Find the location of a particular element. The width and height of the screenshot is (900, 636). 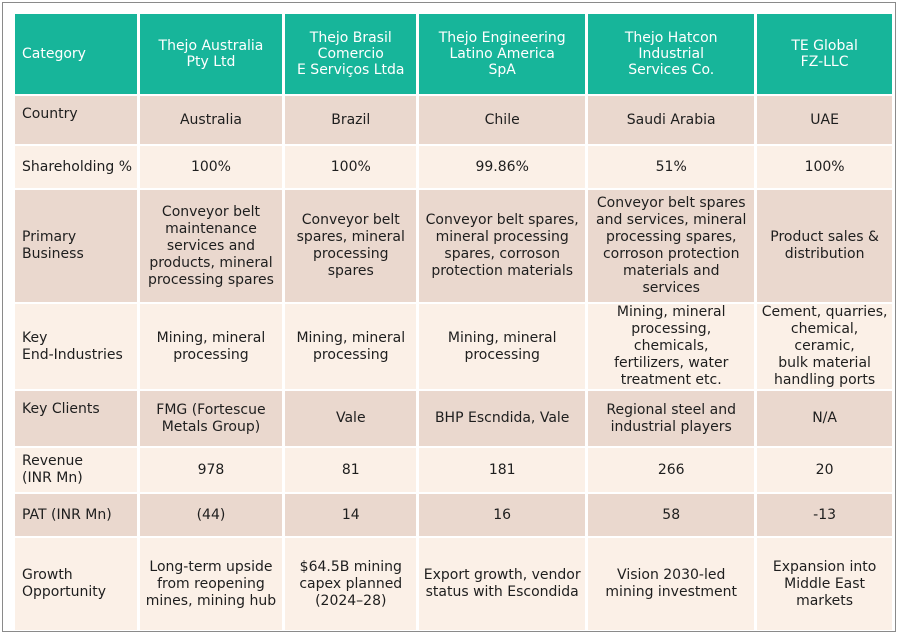

table-cell: 20 is located at coordinates (824, 470).